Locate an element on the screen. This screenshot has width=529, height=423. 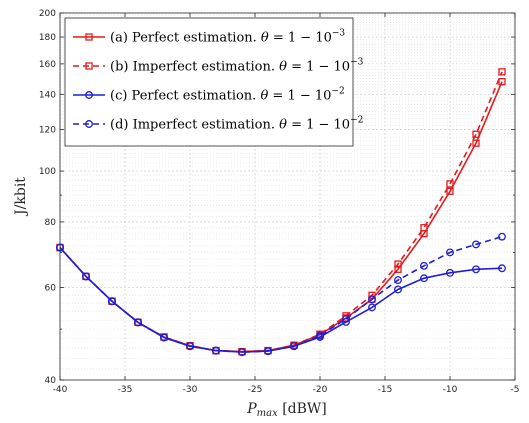
x-axis-label: Pmax [dBW] is located at coordinates (286, 410).